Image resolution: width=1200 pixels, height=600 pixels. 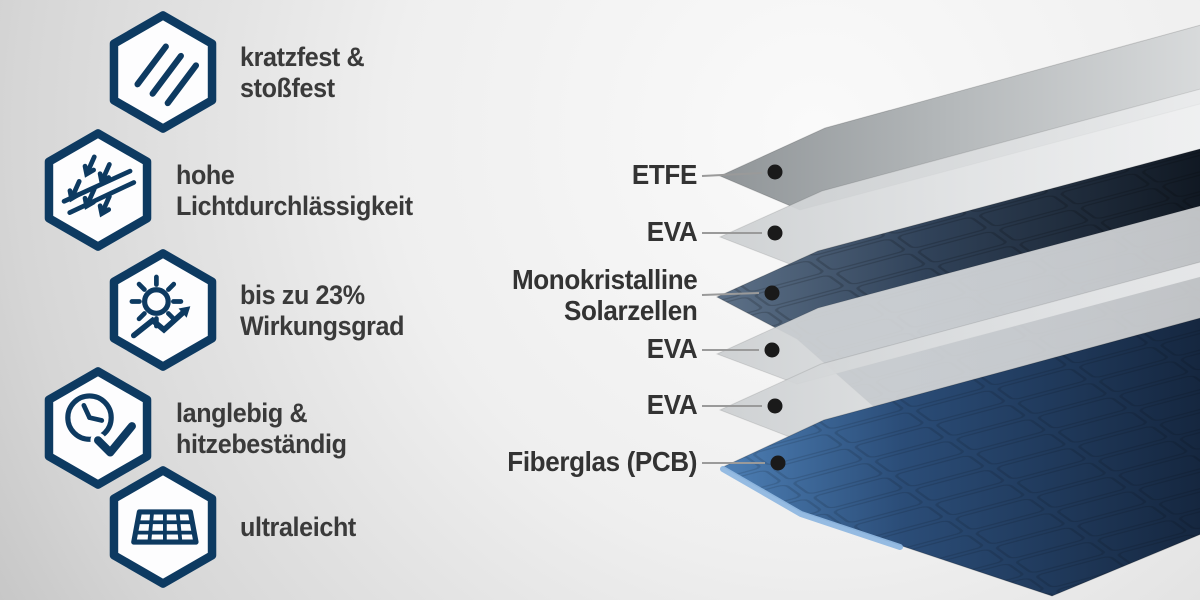 I want to click on feature-label-scratch-proof: kratzfest & stoßfest, so click(x=302, y=72).